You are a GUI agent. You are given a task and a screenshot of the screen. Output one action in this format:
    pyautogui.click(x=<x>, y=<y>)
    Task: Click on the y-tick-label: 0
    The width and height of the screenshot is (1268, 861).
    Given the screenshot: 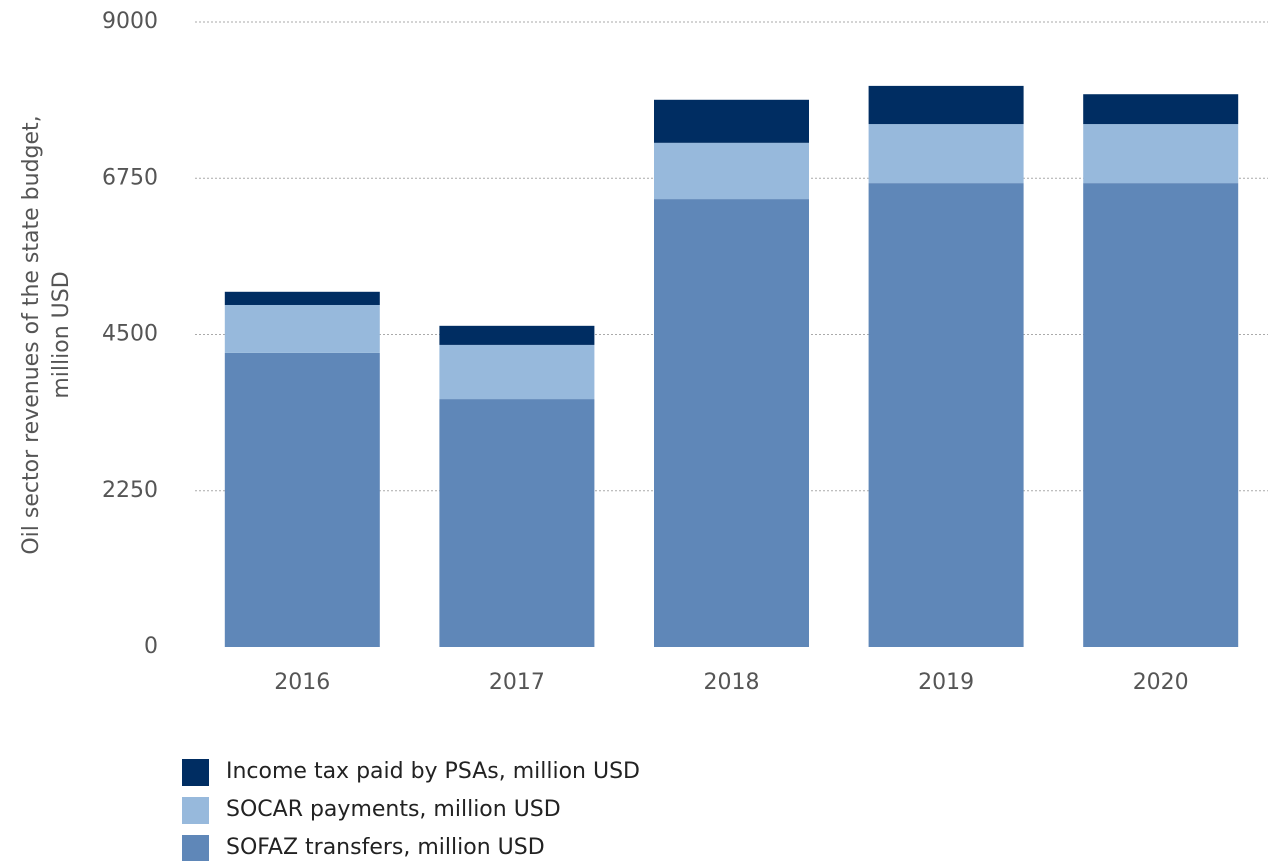 What is the action you would take?
    pyautogui.click(x=151, y=646)
    